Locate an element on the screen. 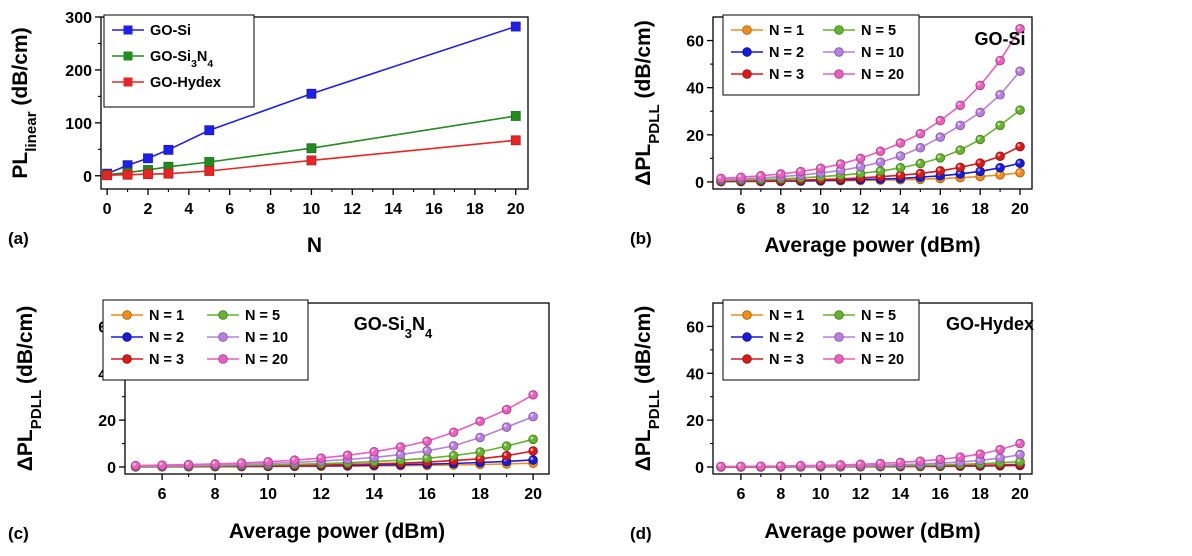 The image size is (1192, 556). y-tick-label: 40 is located at coordinates (695, 89).